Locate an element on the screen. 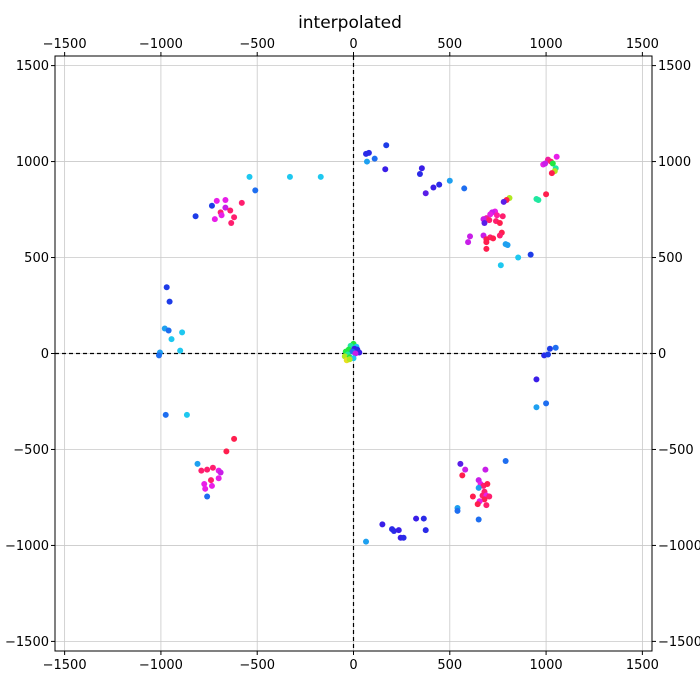 The width and height of the screenshot is (700, 700). x-tick-label-bottom-5: 1000 is located at coordinates (546, 665).